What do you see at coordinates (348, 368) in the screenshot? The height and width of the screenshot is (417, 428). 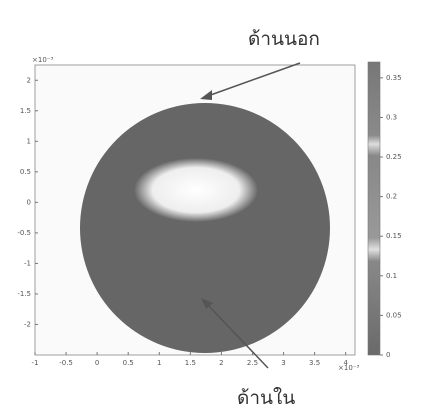 I see `x-multiplier: ×10⁻³` at bounding box center [348, 368].